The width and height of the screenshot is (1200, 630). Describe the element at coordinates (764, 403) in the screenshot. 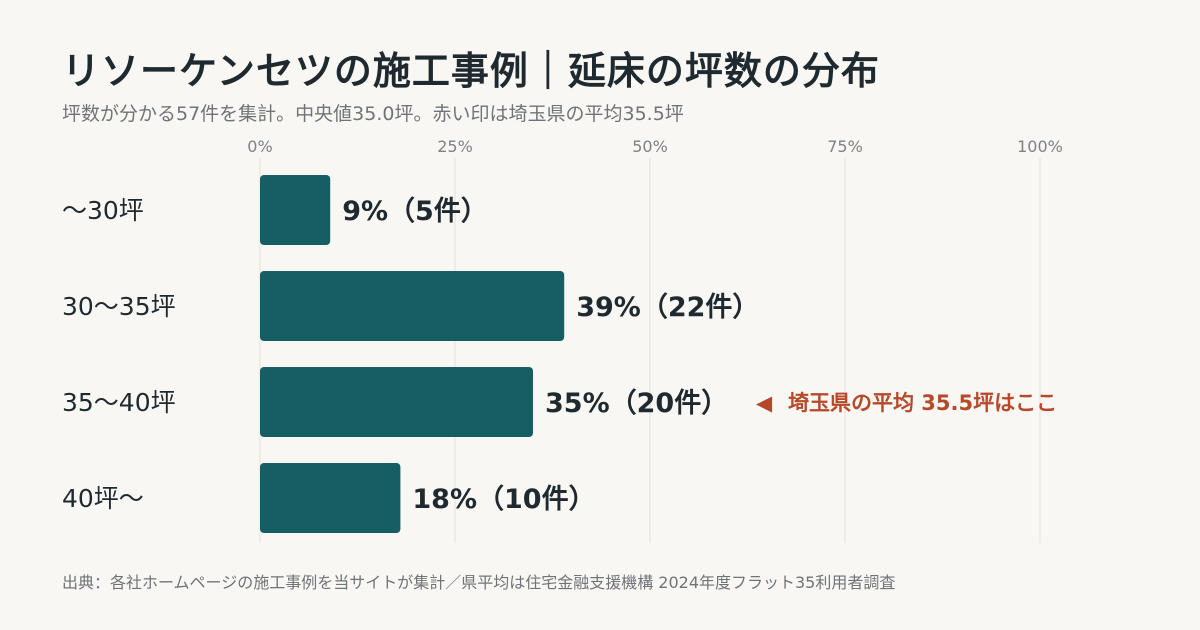

I see `pointer-icon: ◀` at that location.